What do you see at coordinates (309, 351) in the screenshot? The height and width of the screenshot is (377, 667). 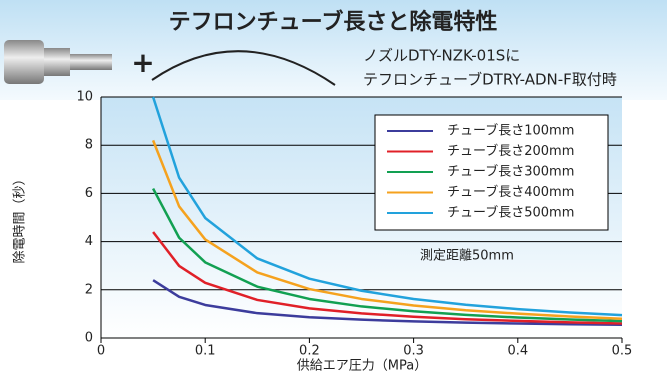 I see `x-tick-label: 0.2` at bounding box center [309, 351].